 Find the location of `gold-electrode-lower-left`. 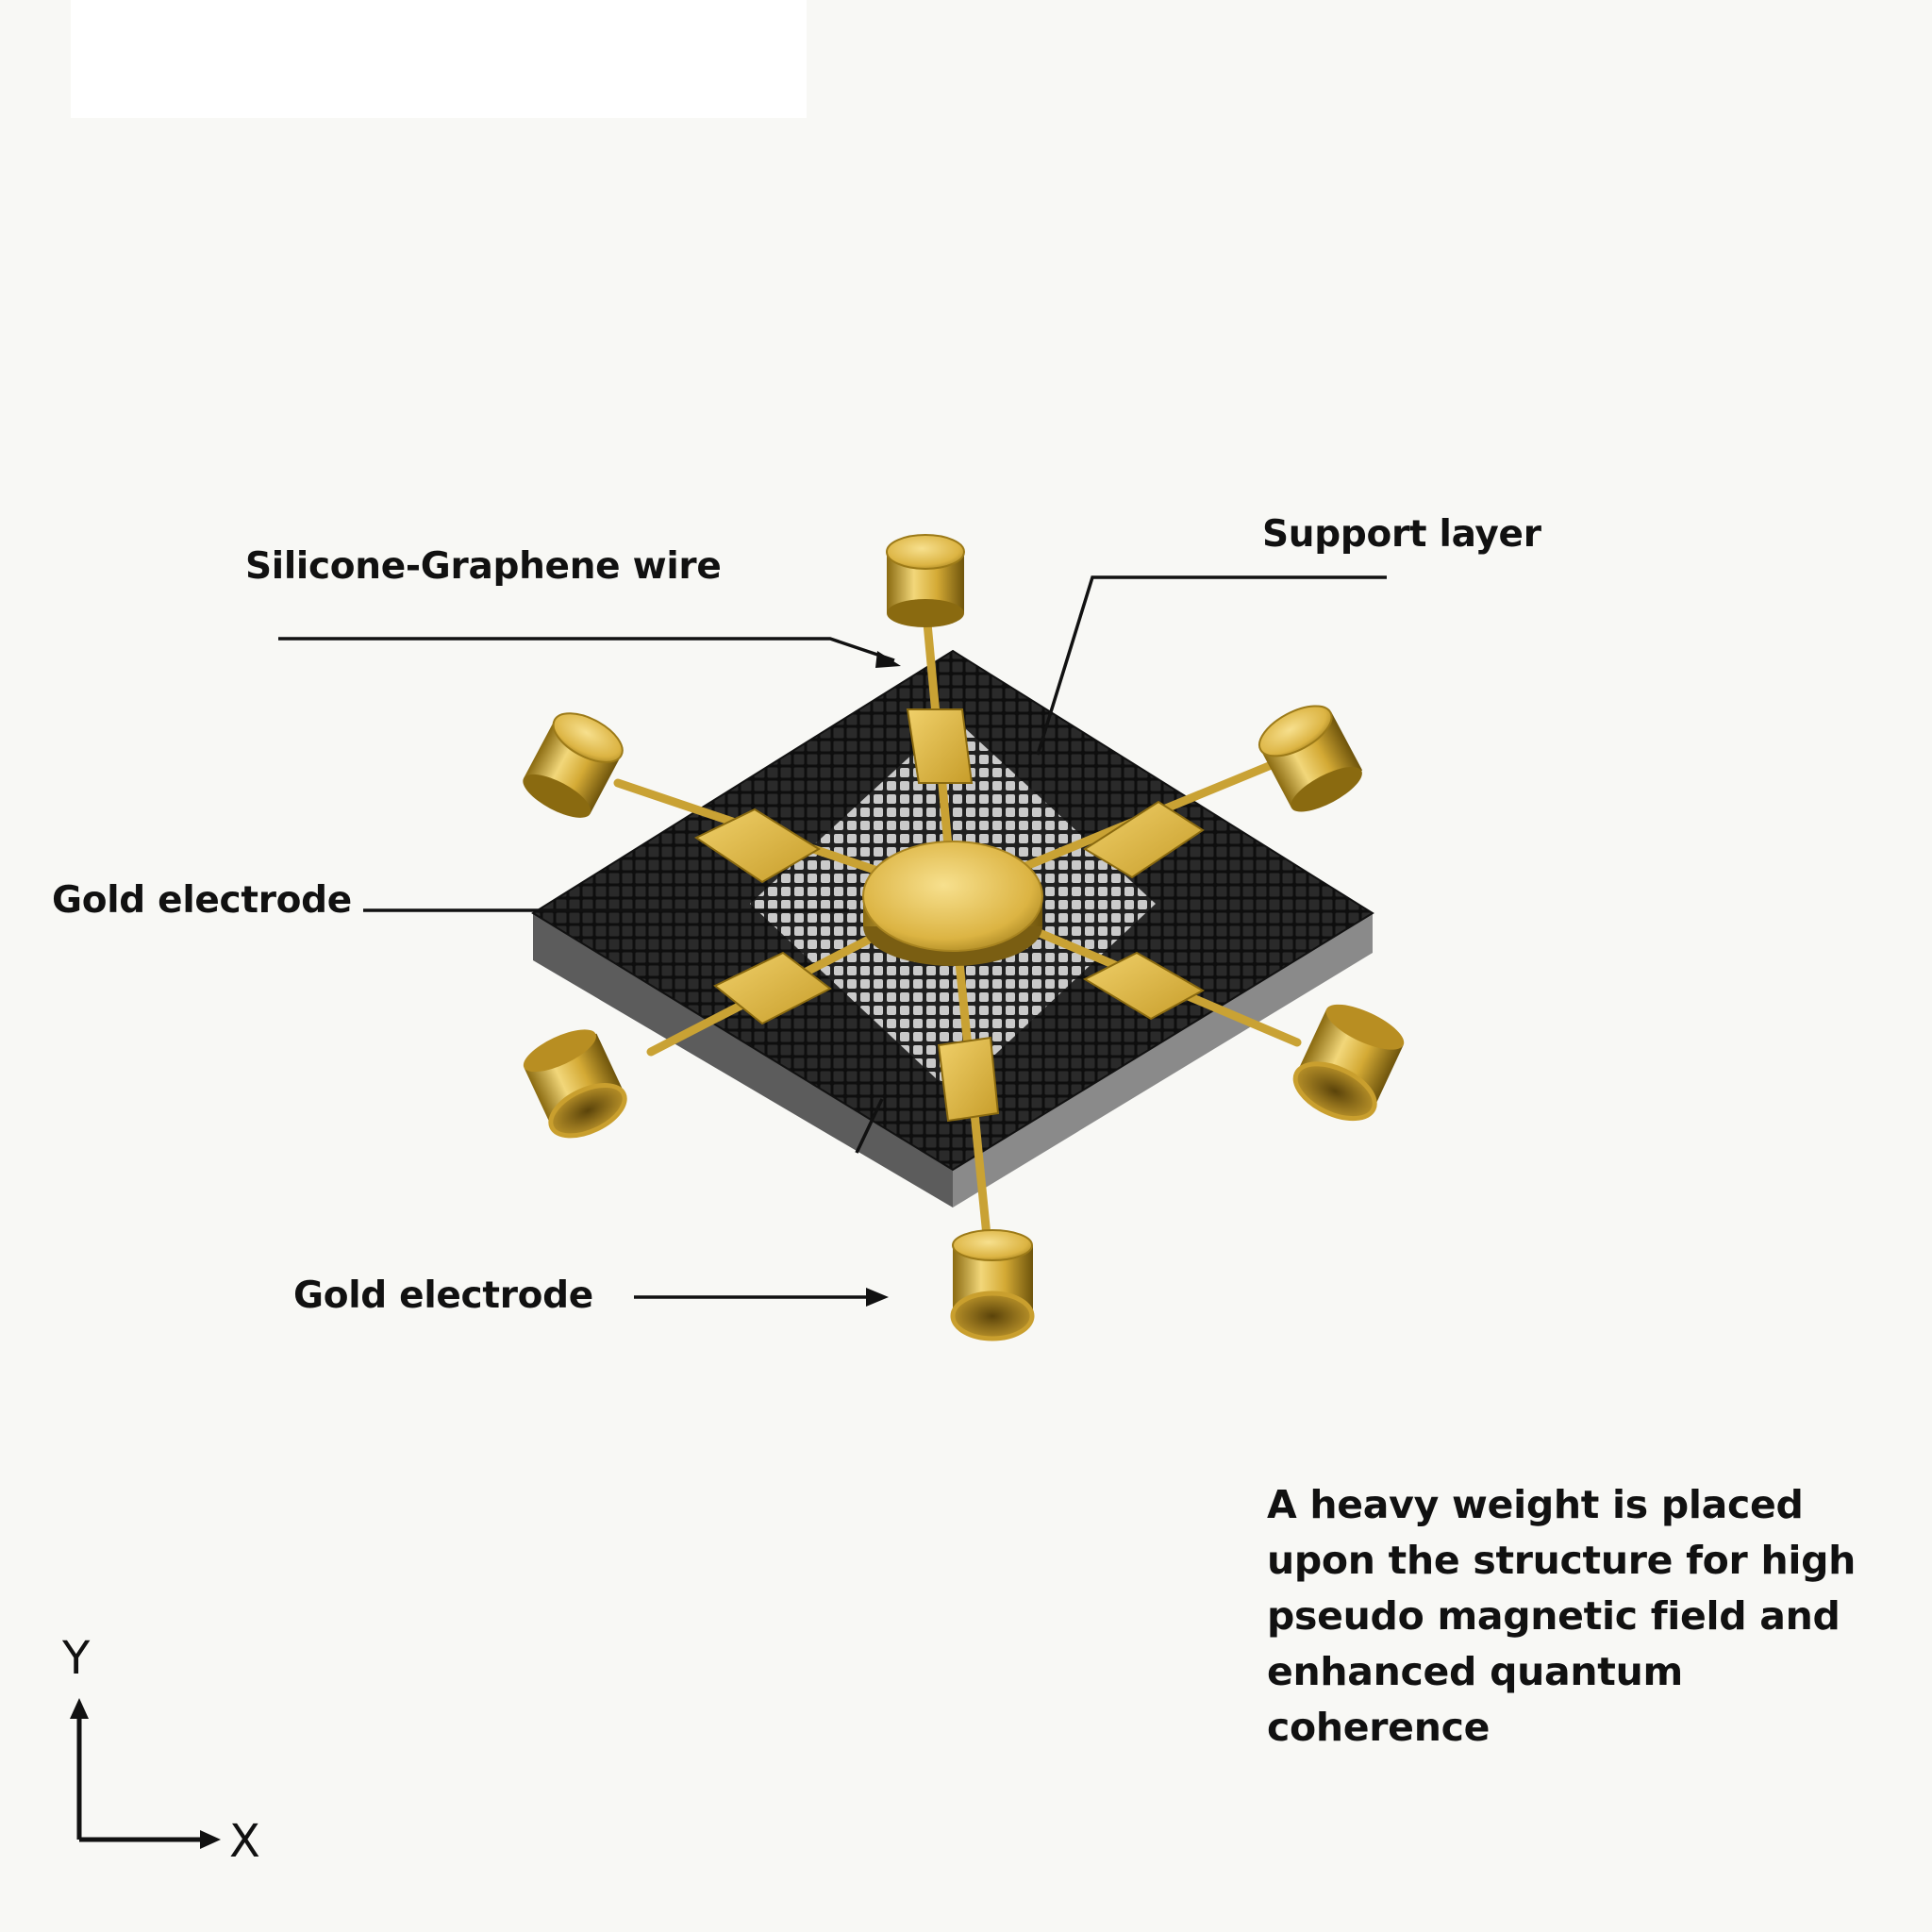

gold-electrode-lower-left is located at coordinates (575, 1084).